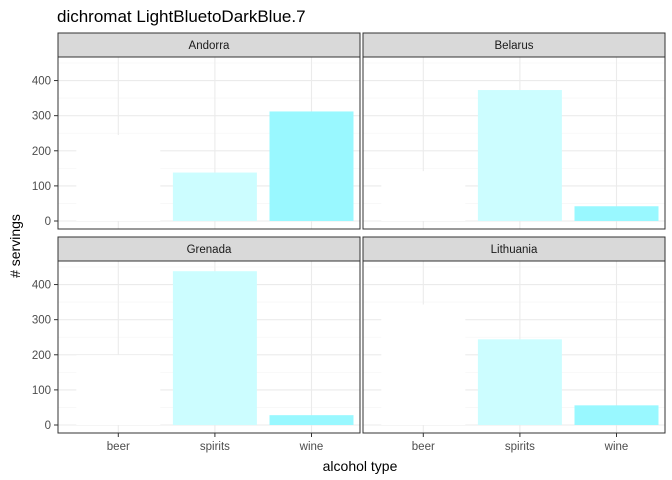 The width and height of the screenshot is (672, 480). Describe the element at coordinates (616, 415) in the screenshot. I see `bar-lithuania-wine` at that location.